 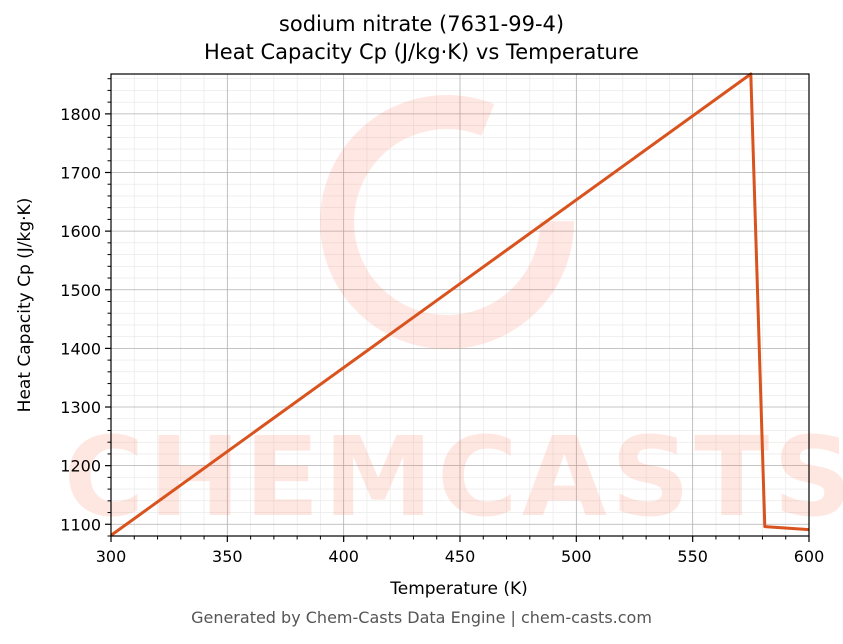 What do you see at coordinates (85, 307) in the screenshot?
I see `y-axis: 1100 1200 1300 1400 1500 1600 1700 1800` at bounding box center [85, 307].